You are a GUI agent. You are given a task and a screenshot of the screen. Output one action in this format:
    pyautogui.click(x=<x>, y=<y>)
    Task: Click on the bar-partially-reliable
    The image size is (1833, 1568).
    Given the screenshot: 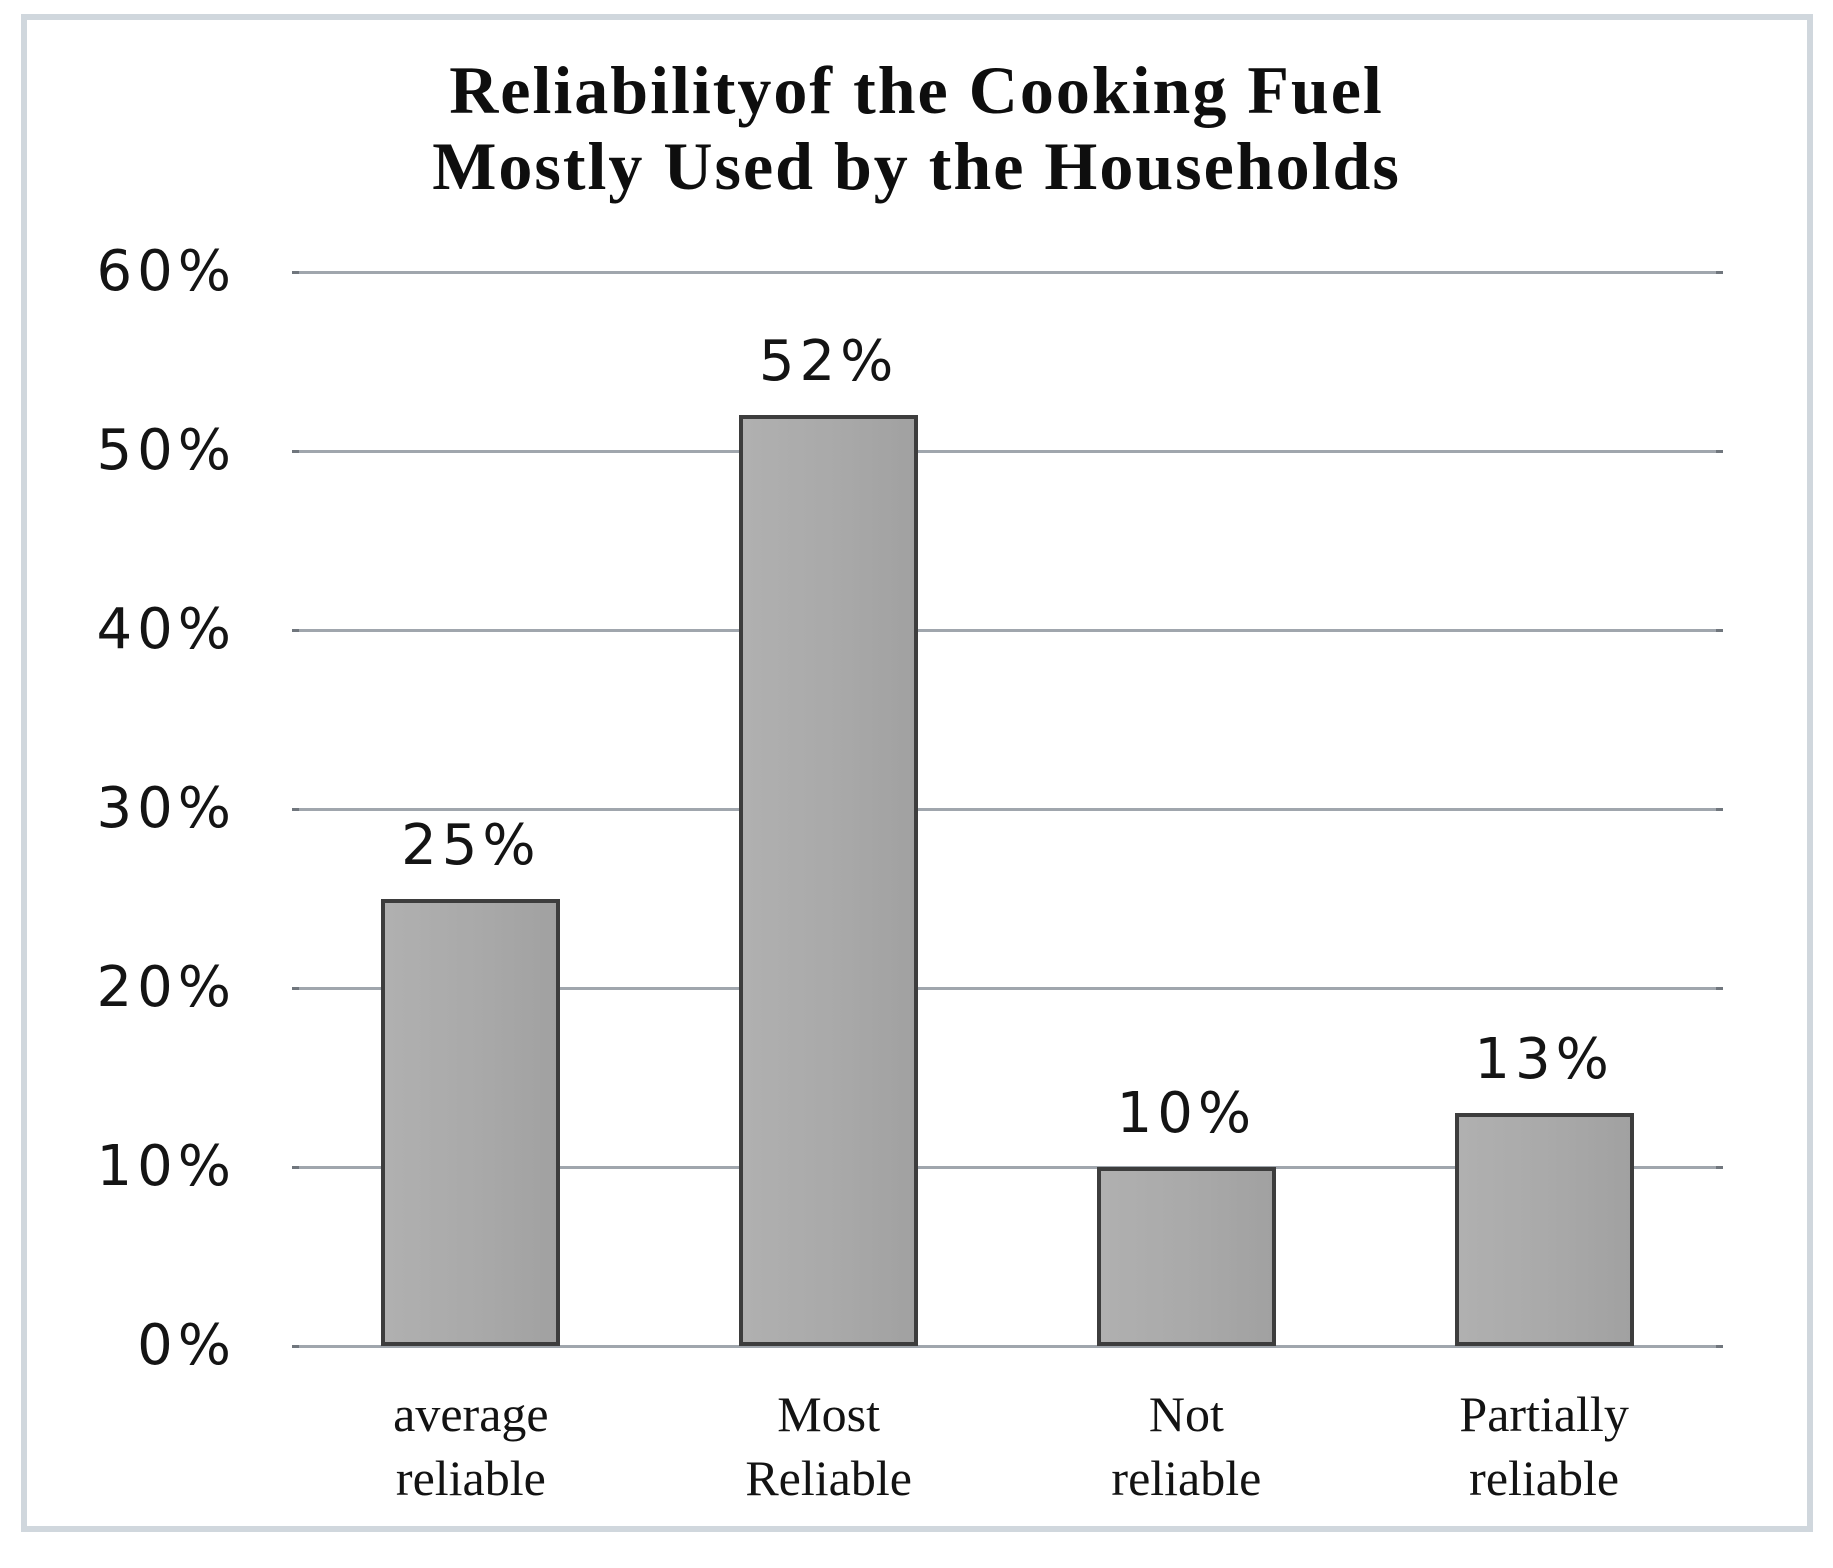 What is the action you would take?
    pyautogui.click(x=1544, y=1229)
    